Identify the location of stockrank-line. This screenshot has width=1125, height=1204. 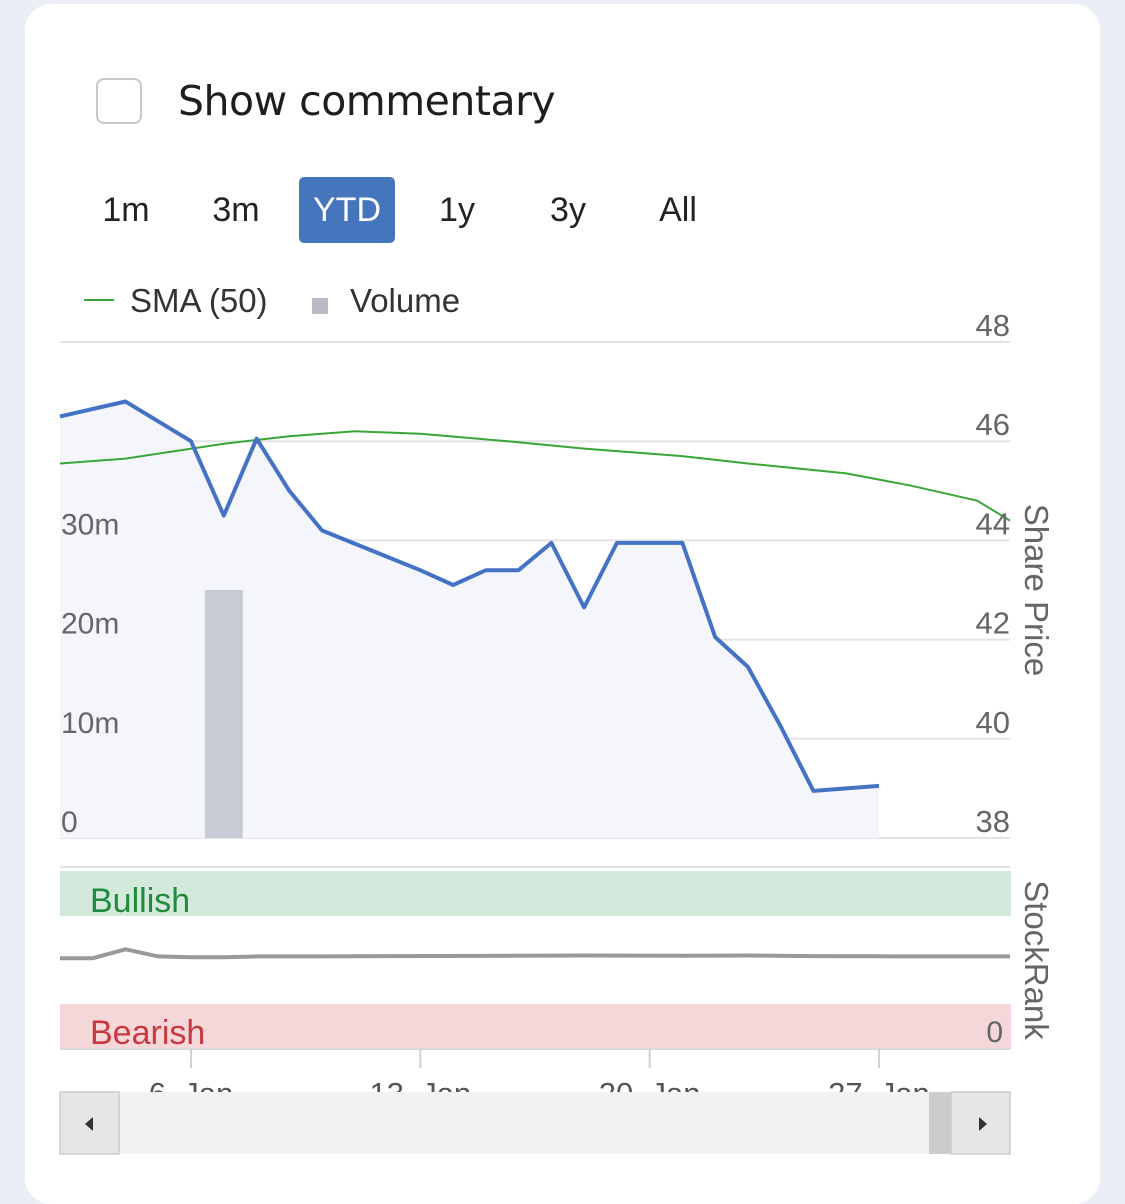
(535, 954).